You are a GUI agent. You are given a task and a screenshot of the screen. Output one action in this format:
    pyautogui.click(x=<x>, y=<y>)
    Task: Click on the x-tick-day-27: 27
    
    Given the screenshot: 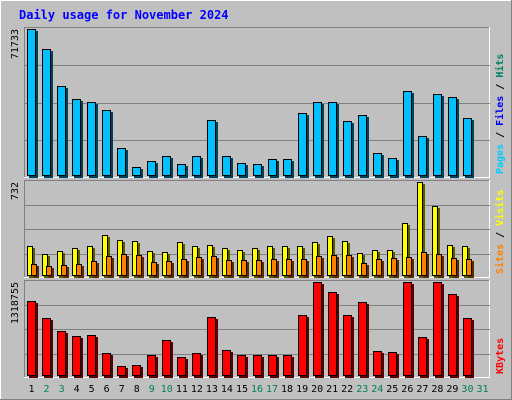 What is the action you would take?
    pyautogui.click(x=422, y=389)
    